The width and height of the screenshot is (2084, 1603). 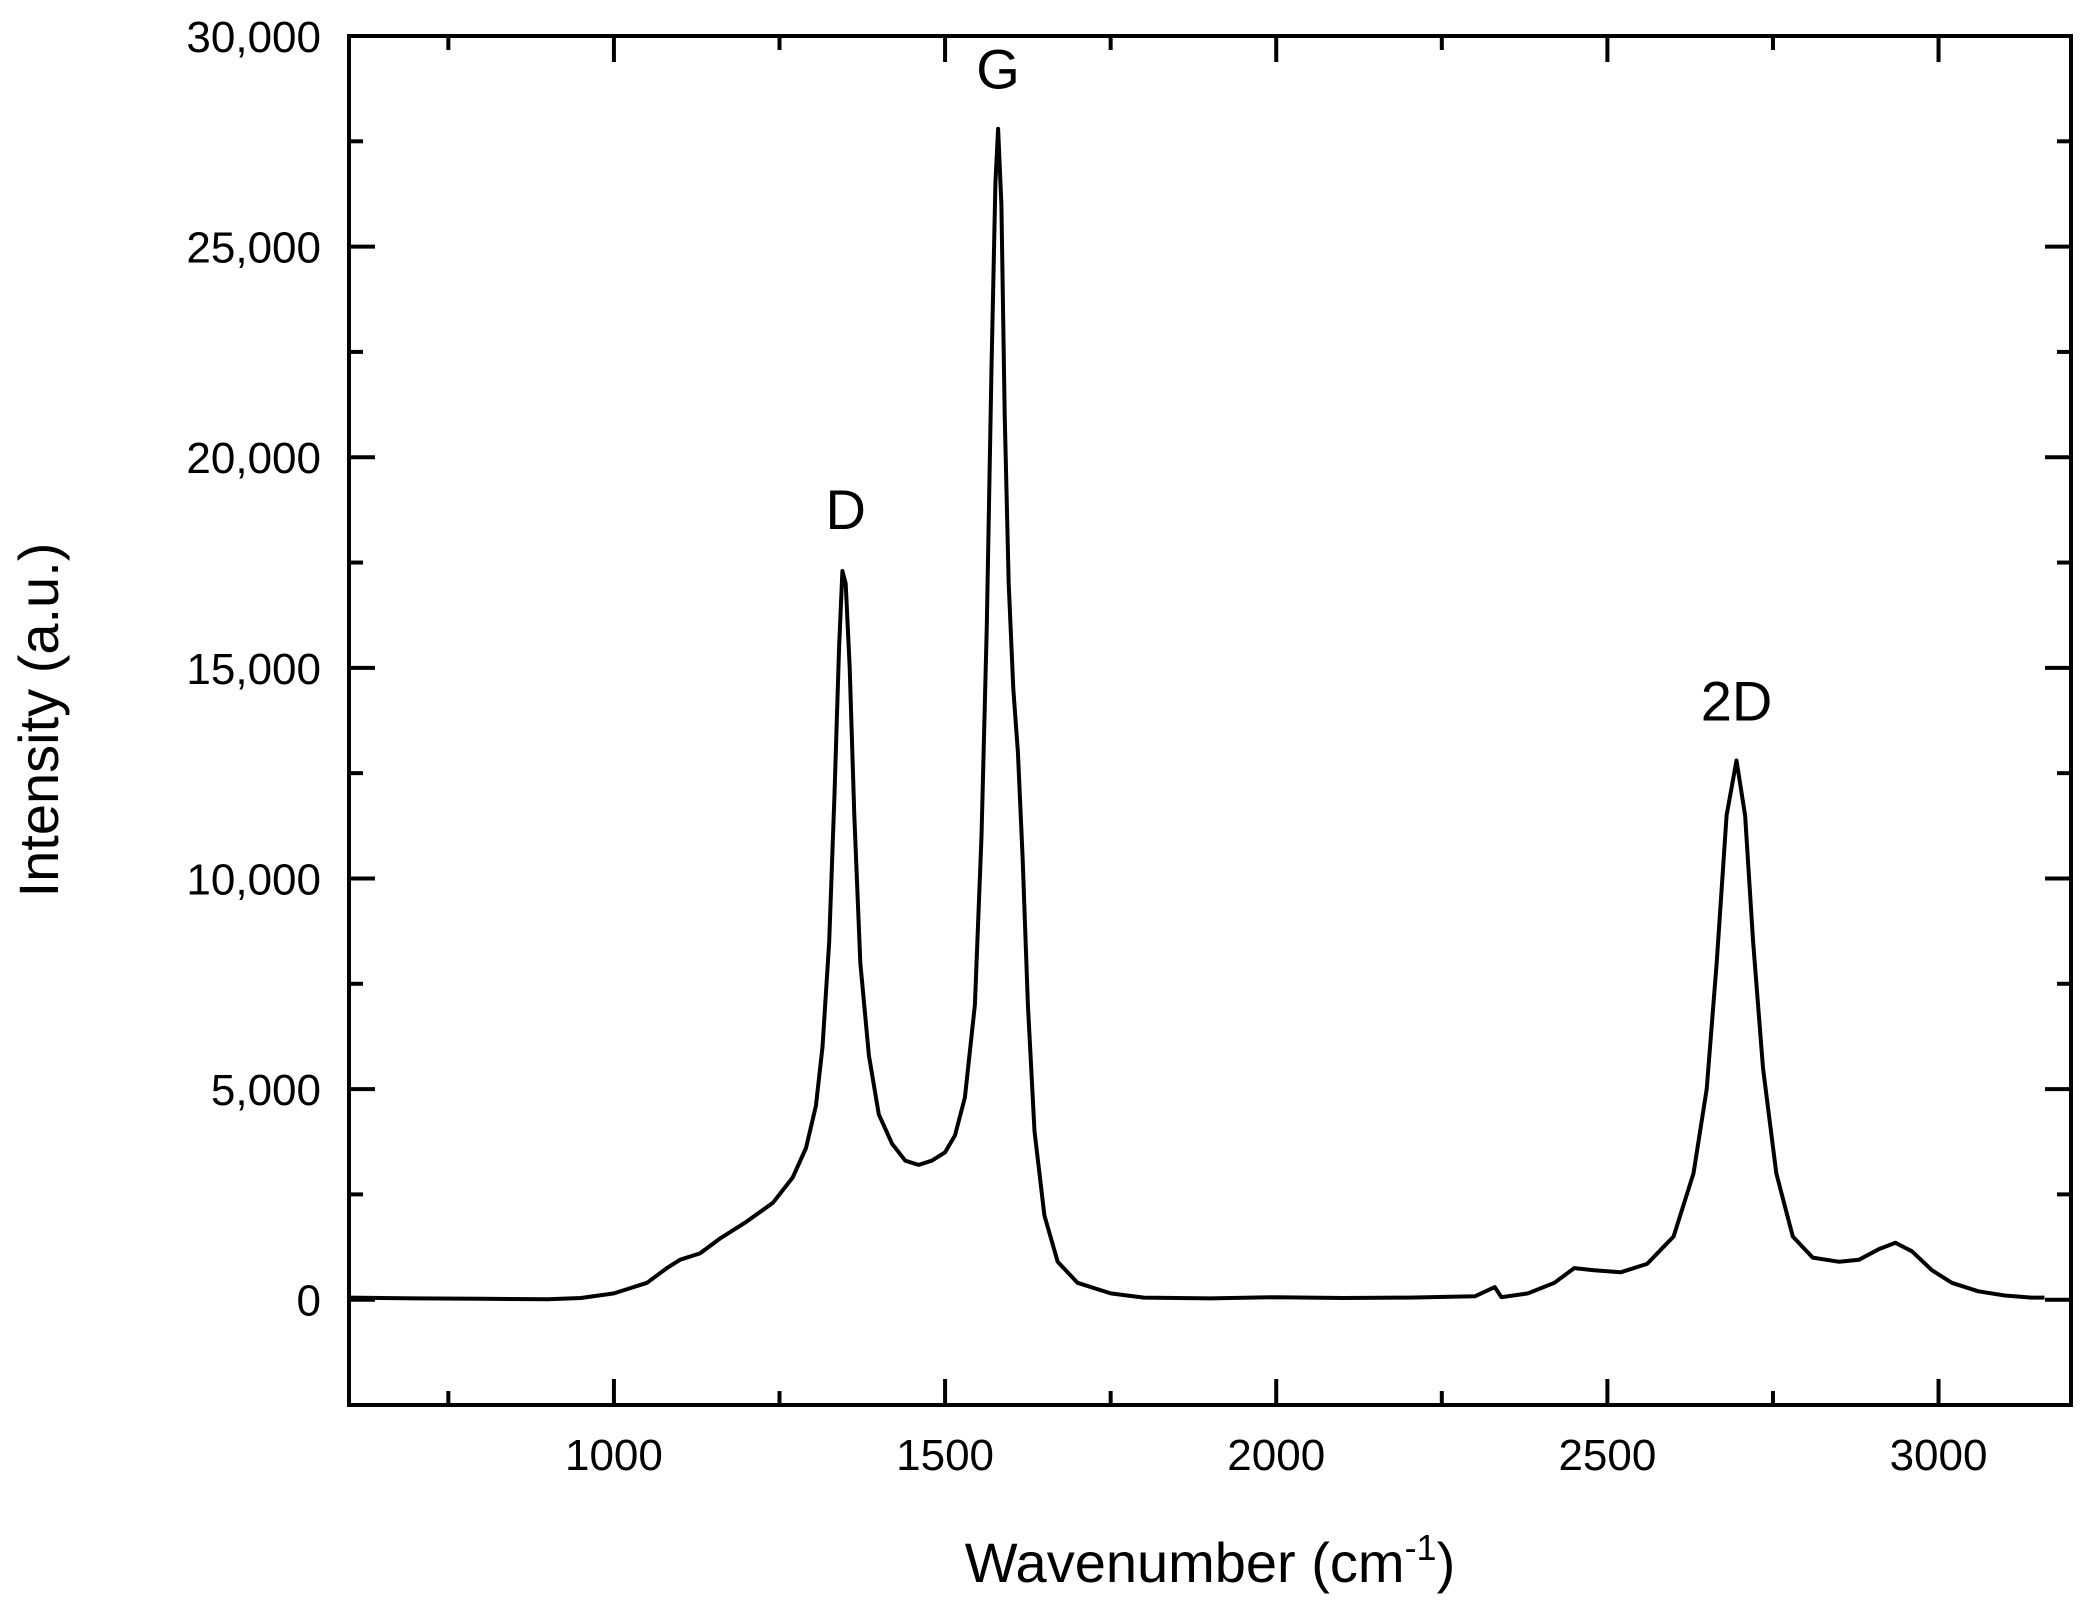 I want to click on x-tick-label: 1500, so click(x=945, y=1455).